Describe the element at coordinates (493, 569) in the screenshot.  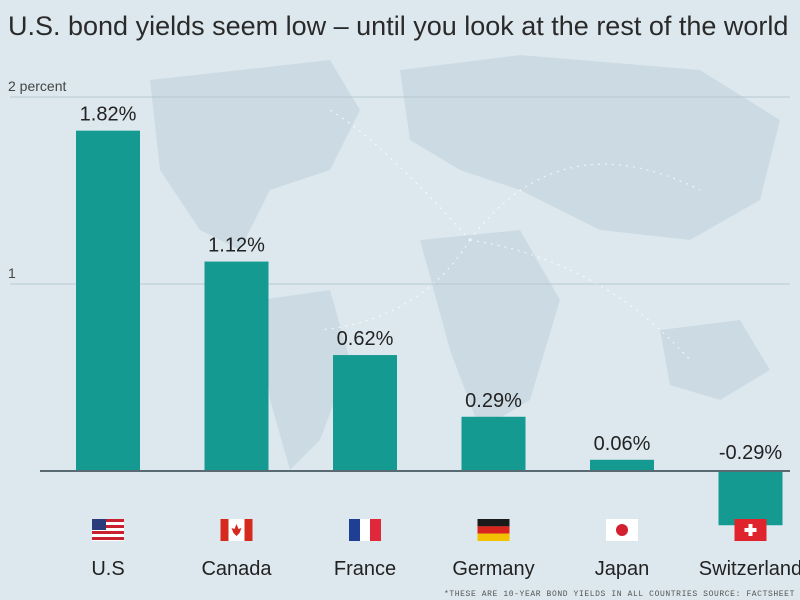
I see `category-label: Germany` at that location.